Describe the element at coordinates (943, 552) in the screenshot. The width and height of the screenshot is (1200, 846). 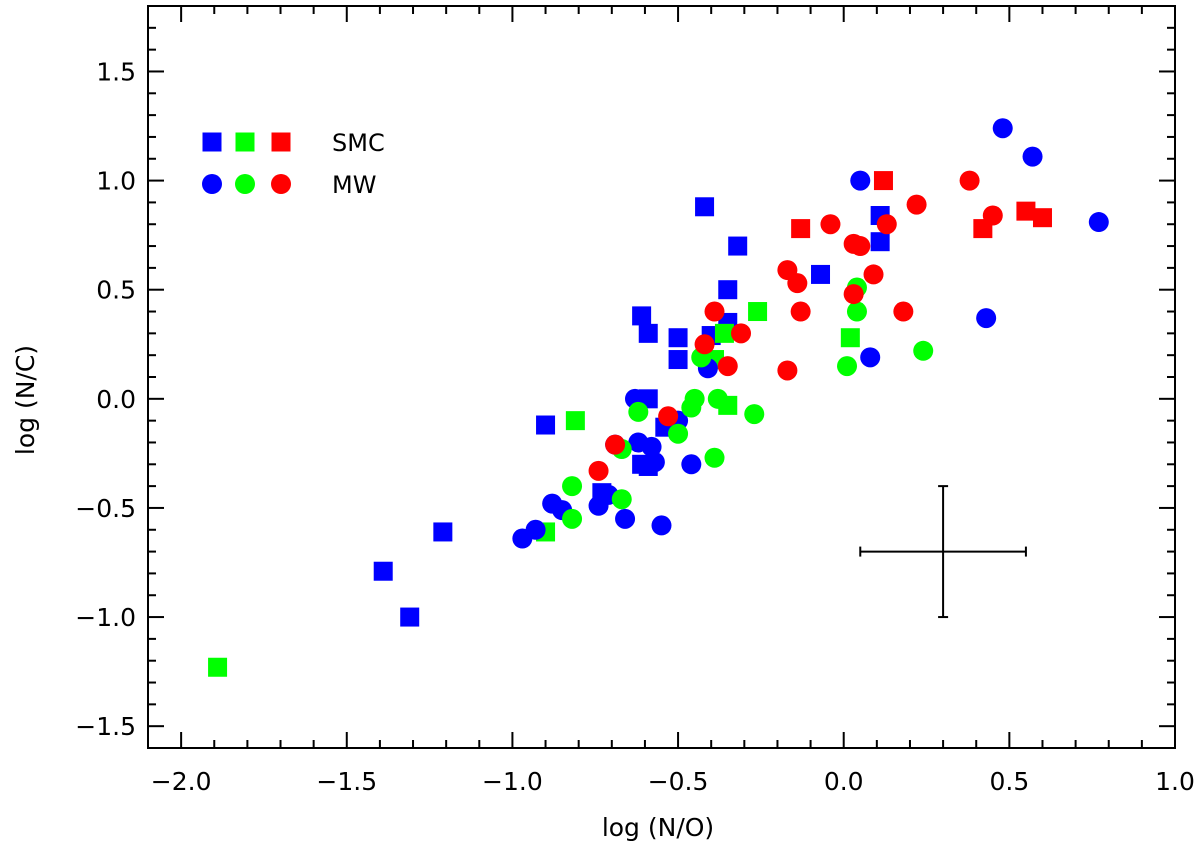
I see `error-bar` at that location.